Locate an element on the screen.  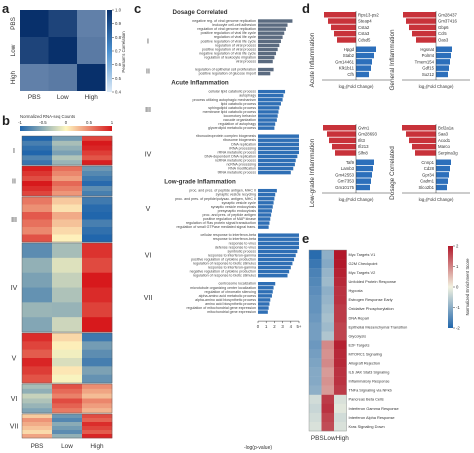
go-term-label: positive regulation of viral life cycle is located at coordinates (228, 41).